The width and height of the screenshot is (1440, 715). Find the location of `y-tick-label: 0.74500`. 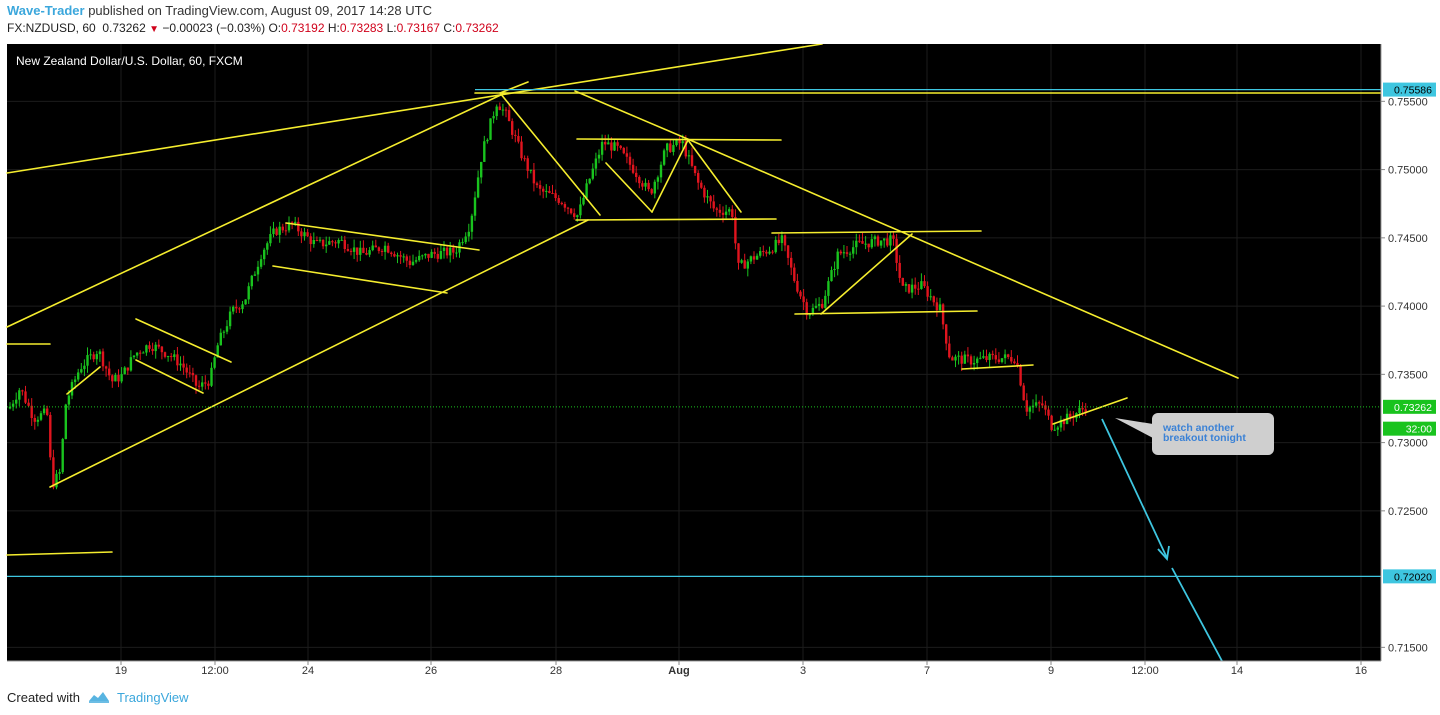

y-tick-label: 0.74500 is located at coordinates (1408, 239).